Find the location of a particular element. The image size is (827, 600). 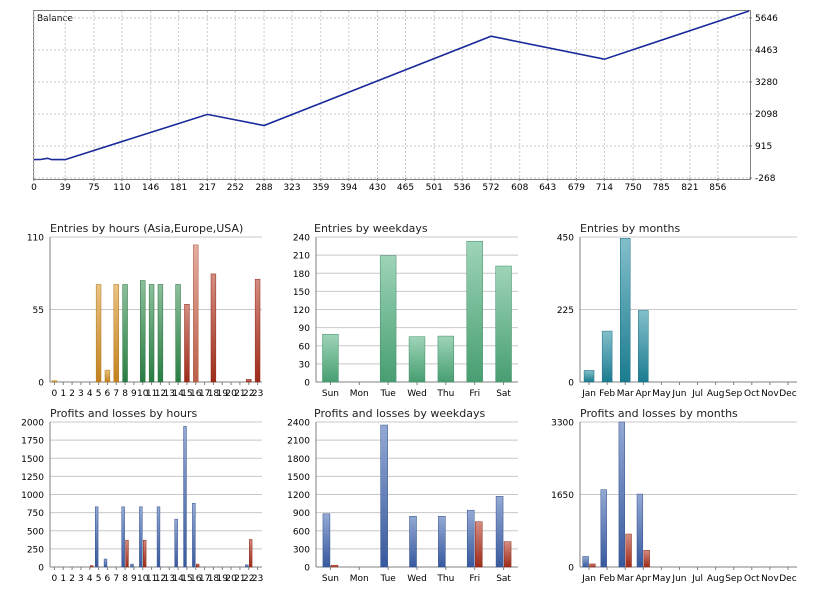

entries-hours-x-tick-label: 5 is located at coordinates (99, 394).